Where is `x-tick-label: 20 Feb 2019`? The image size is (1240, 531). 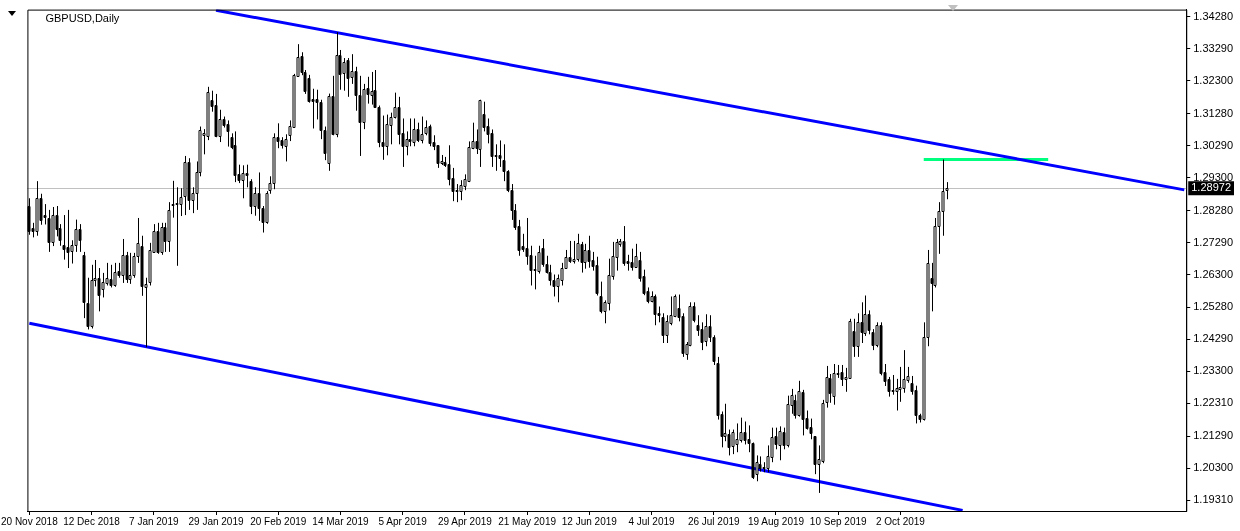
x-tick-label: 20 Feb 2019 is located at coordinates (278, 521).